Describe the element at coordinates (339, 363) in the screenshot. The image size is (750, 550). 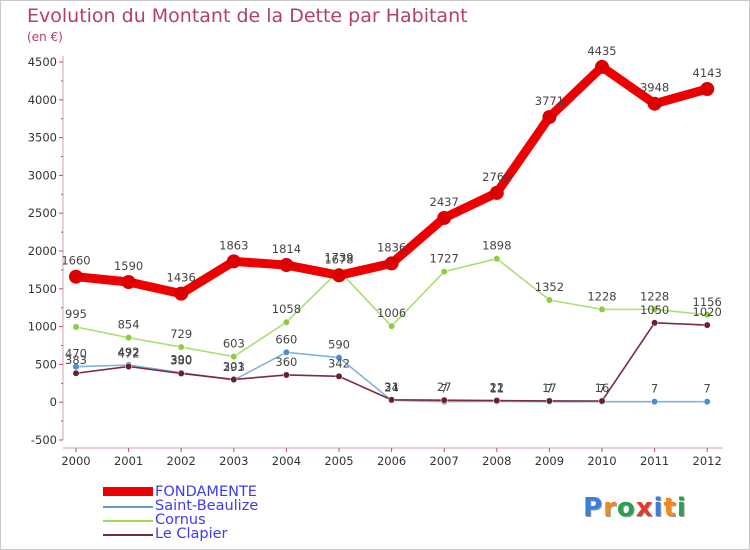
I see `data-label-le-clapier: 342` at that location.